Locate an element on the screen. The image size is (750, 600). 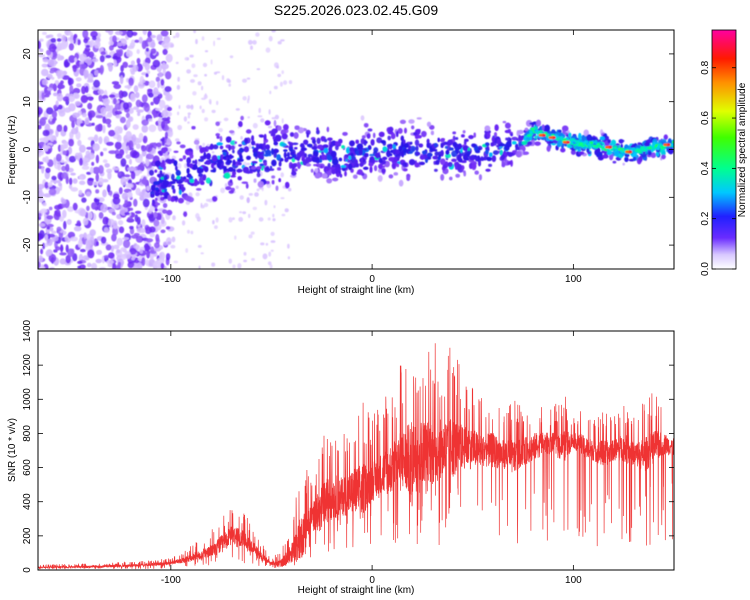
spectrogram-y-tick-label: 0 is located at coordinates (27, 149).